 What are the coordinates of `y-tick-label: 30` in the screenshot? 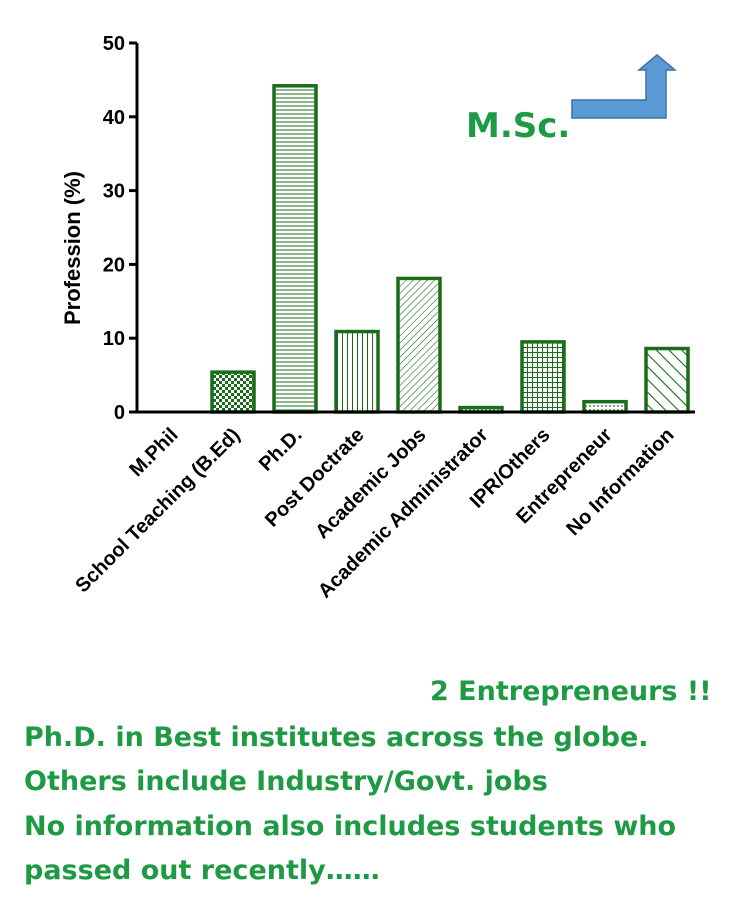 It's located at (114, 192).